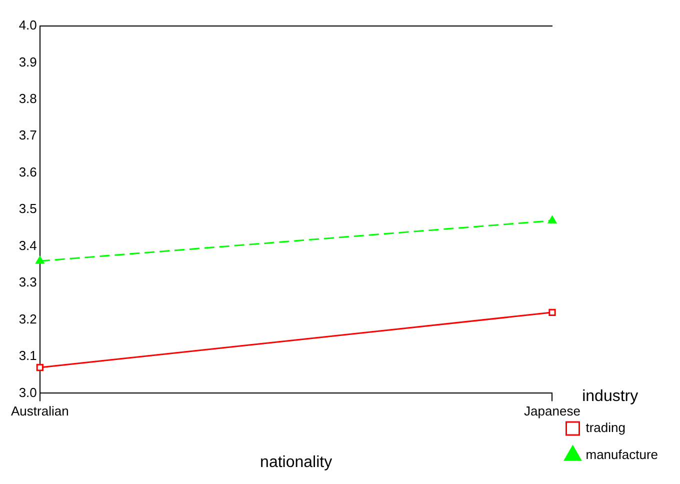  I want to click on x-tick-label: Japanese, so click(552, 411).